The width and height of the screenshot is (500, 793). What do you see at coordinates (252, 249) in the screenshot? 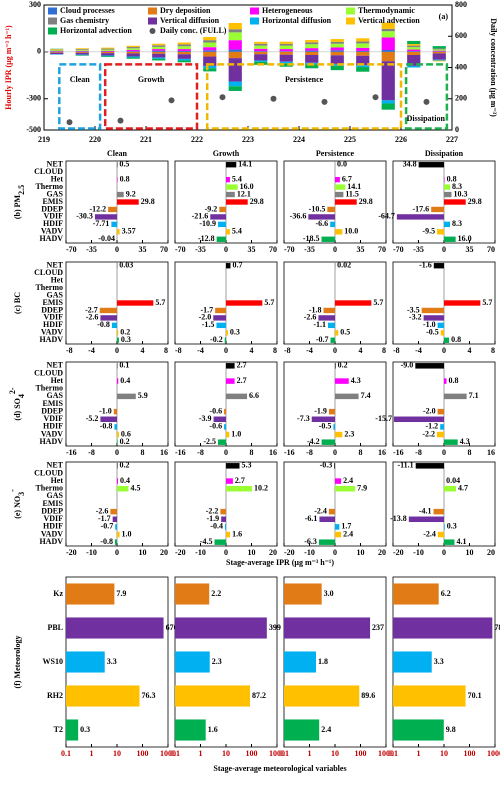
I see `x-tick-label: 35` at bounding box center [252, 249].